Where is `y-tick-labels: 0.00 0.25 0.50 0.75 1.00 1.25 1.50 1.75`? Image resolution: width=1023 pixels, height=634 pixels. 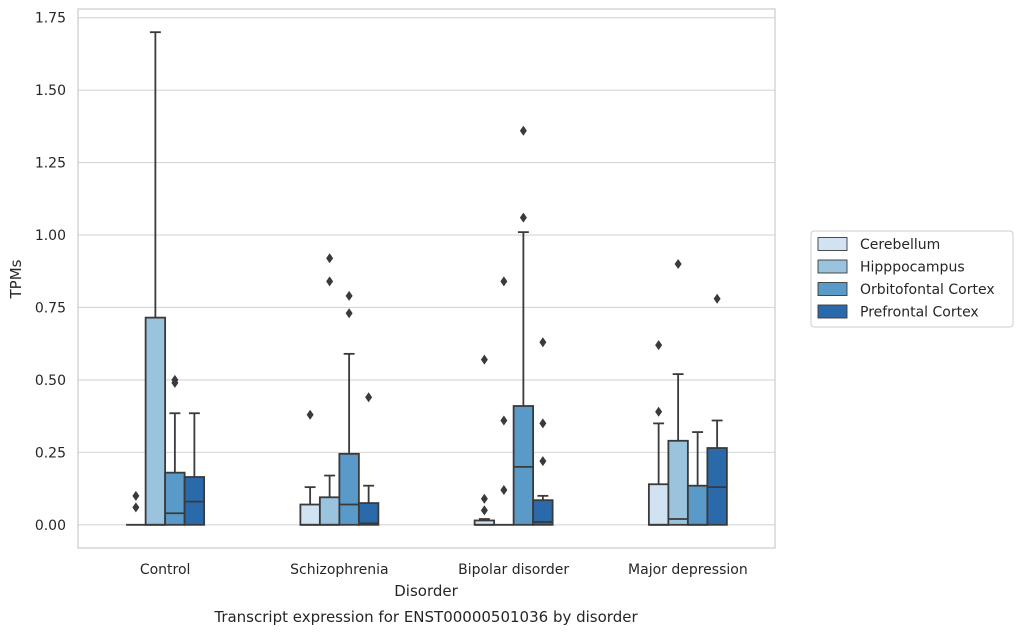
y-tick-labels: 0.00 0.25 0.50 0.75 1.00 1.25 1.50 1.75 is located at coordinates (50, 272).